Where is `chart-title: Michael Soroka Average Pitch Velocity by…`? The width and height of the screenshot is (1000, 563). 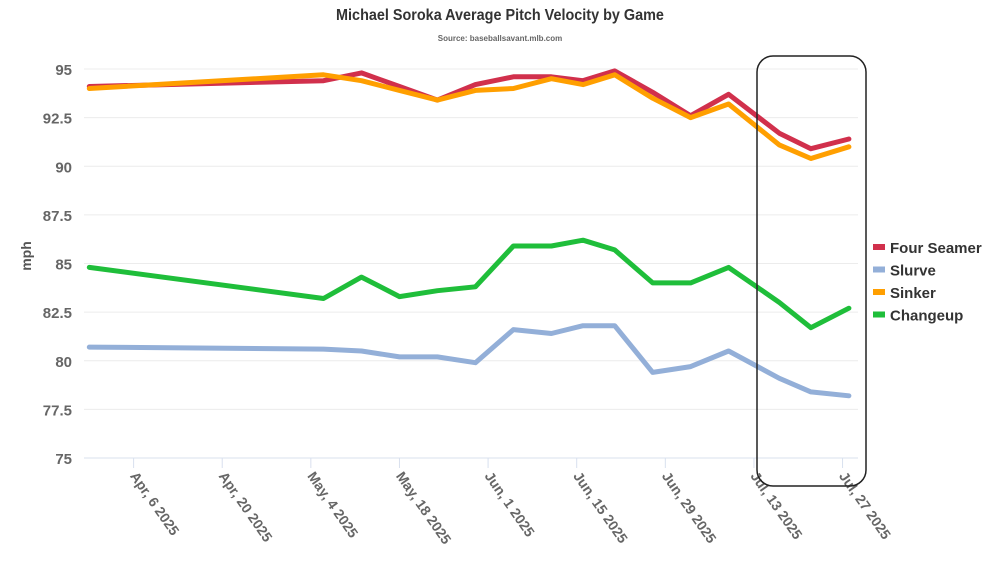
chart-title: Michael Soroka Average Pitch Velocity by… is located at coordinates (500, 15).